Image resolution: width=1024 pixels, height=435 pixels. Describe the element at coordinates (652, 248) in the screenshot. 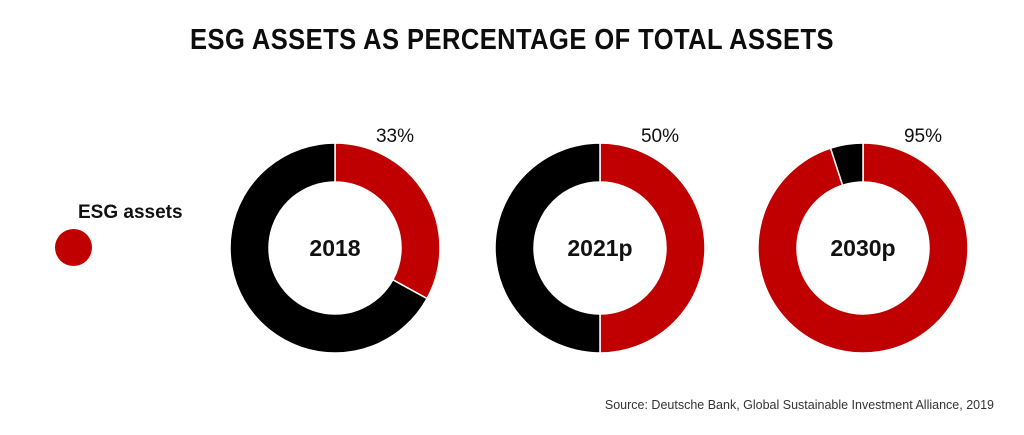

I see `slice-esg-2021p` at that location.